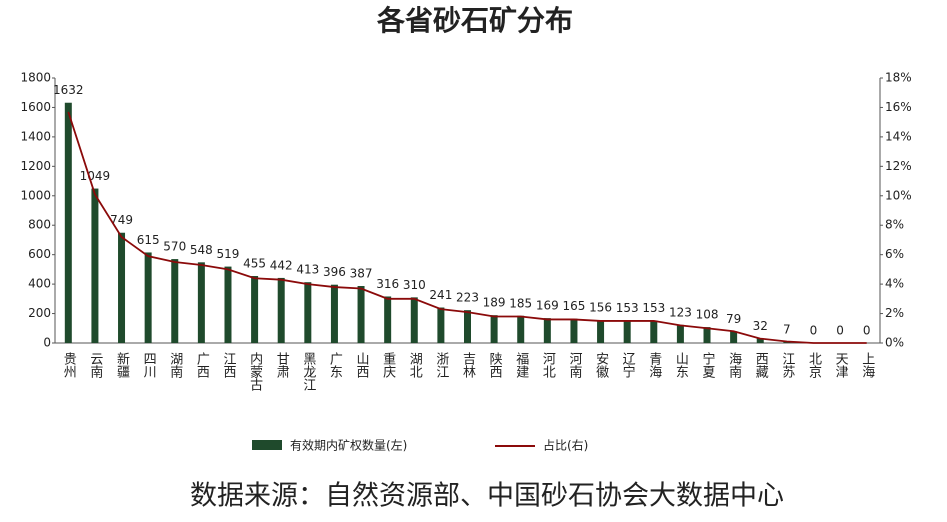  Describe the element at coordinates (733, 319) in the screenshot. I see `data-label: 79` at that location.